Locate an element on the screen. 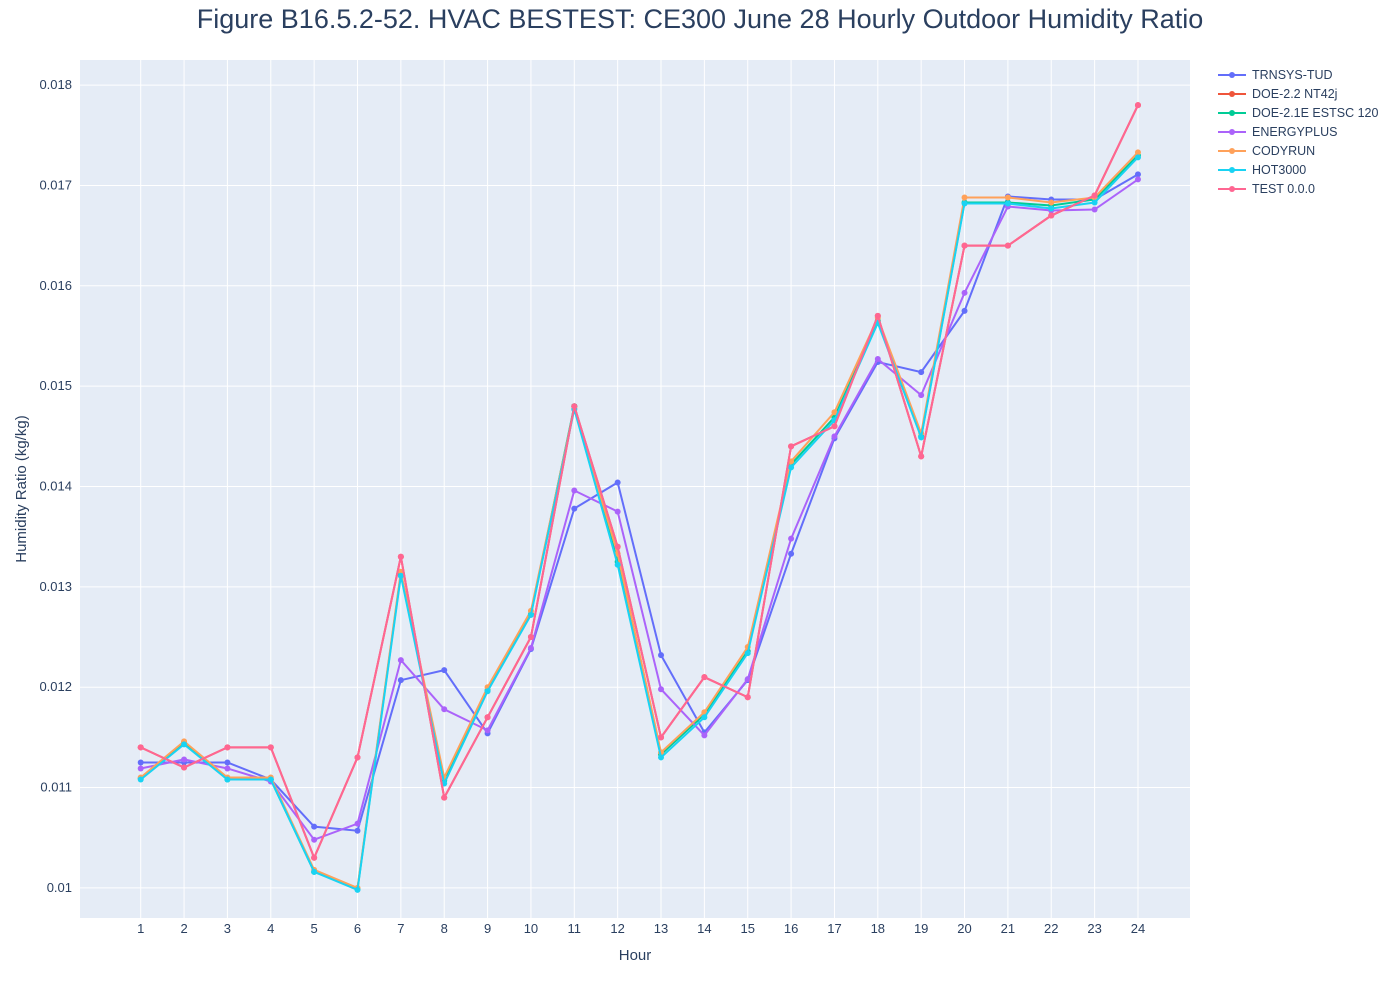 This screenshot has height=1000, width=1400. x-axis-title: Hour is located at coordinates (635, 955).